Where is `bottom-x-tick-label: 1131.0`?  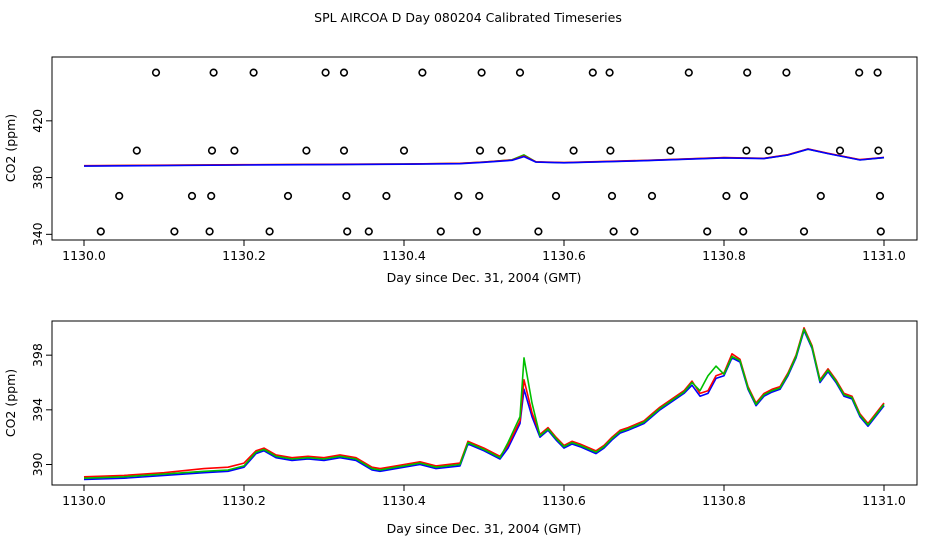 bottom-x-tick-label: 1131.0 is located at coordinates (884, 500).